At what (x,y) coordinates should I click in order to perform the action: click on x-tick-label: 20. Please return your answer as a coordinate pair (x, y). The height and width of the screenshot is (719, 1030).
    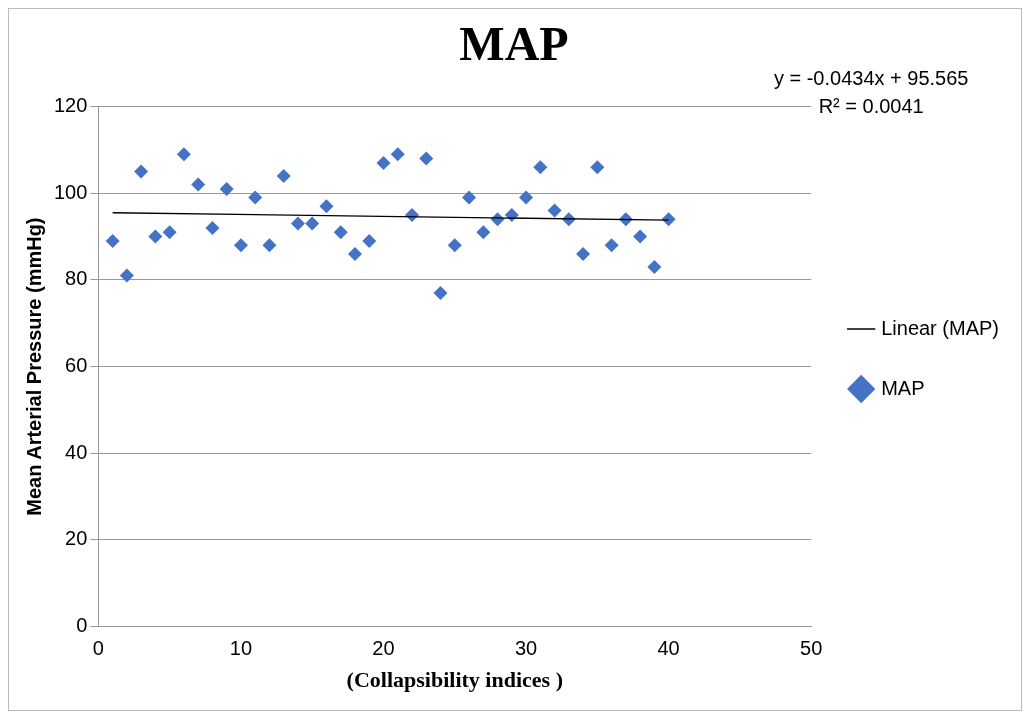
    Looking at the image, I should click on (383, 648).